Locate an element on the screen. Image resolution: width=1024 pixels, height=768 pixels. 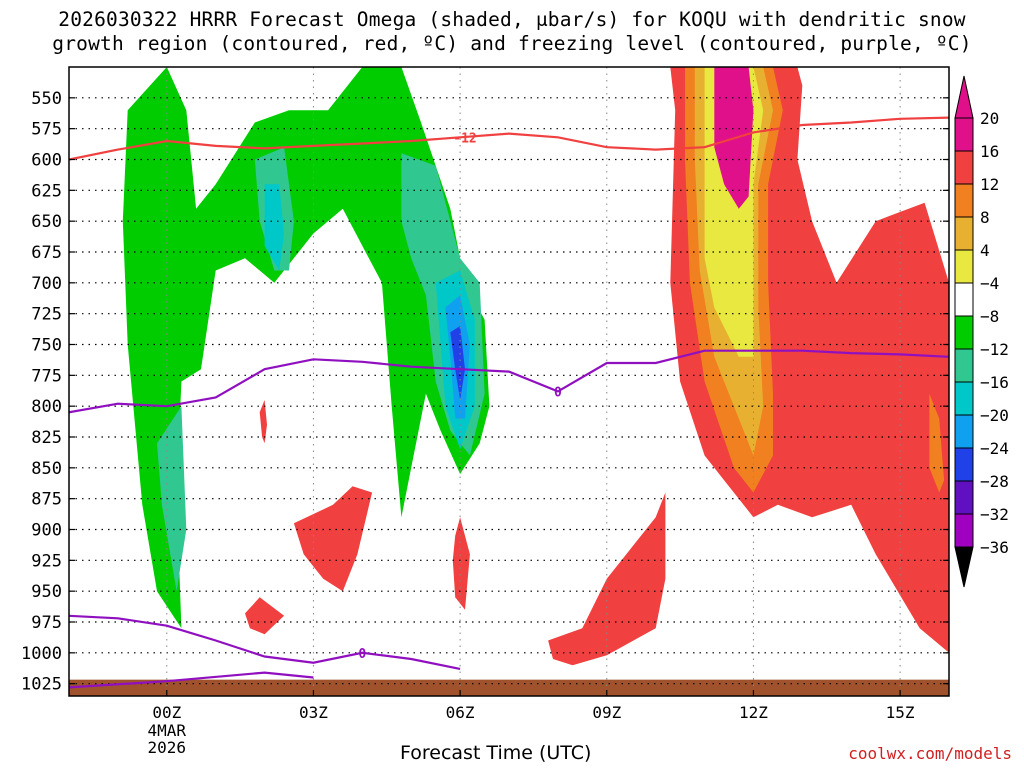
freezing-level-upper-label: 0 is located at coordinates (558, 392).